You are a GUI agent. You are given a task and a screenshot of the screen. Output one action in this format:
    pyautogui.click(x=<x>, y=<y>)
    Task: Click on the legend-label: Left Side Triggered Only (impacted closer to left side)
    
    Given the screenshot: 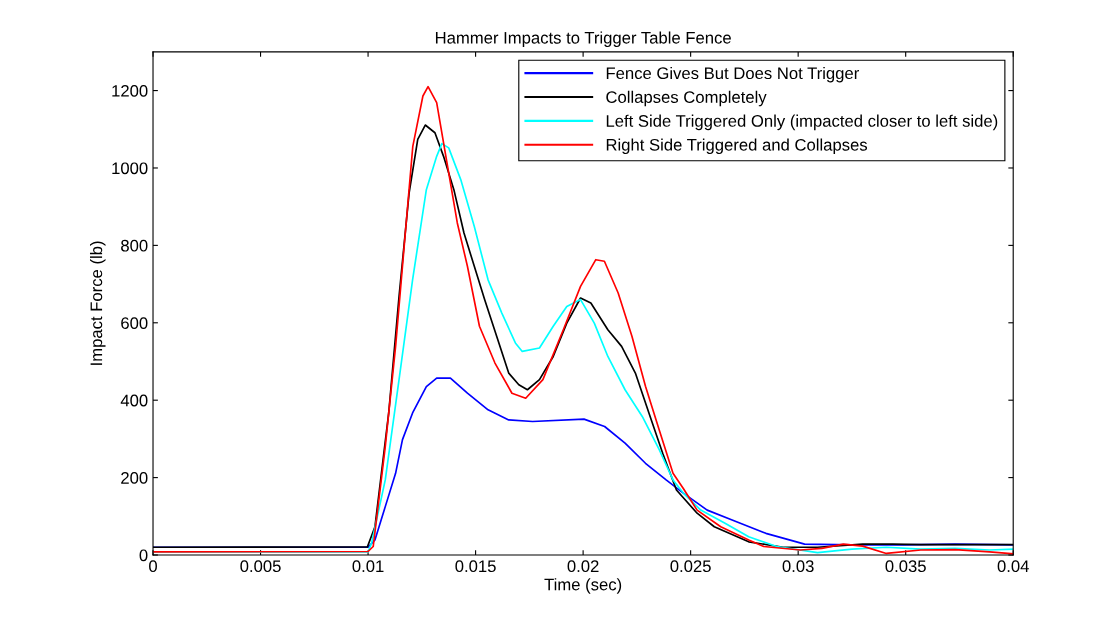 What is the action you would take?
    pyautogui.click(x=802, y=122)
    